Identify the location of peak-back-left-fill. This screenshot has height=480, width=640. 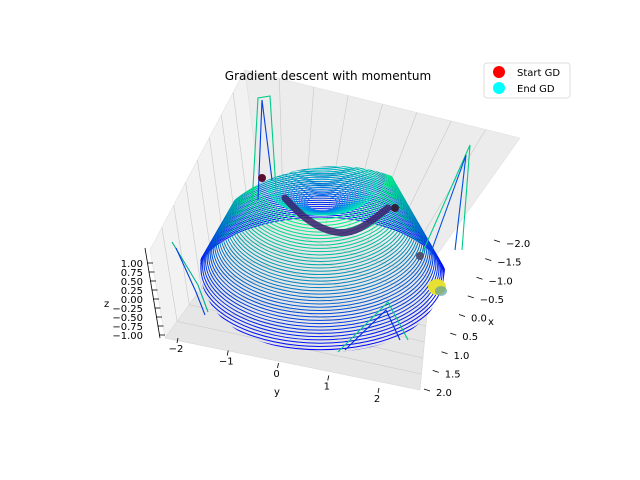
(265, 150).